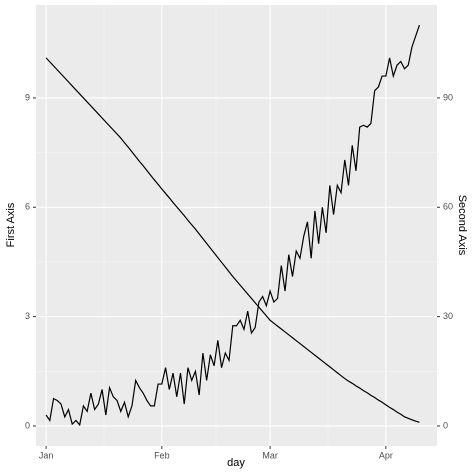  I want to click on x-tick-label: Feb, so click(162, 455).